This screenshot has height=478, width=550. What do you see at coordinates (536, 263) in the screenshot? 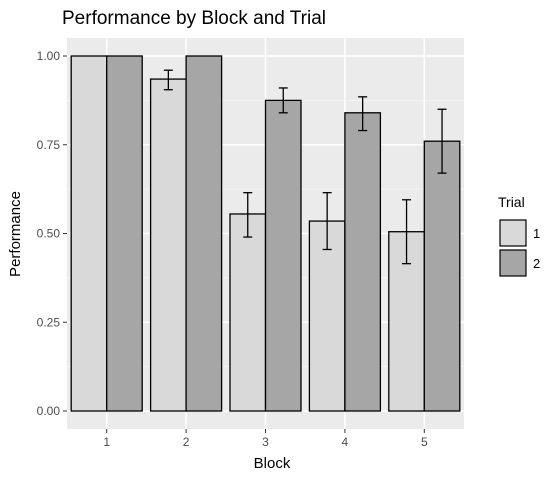
I see `legend-label-2: 2` at bounding box center [536, 263].